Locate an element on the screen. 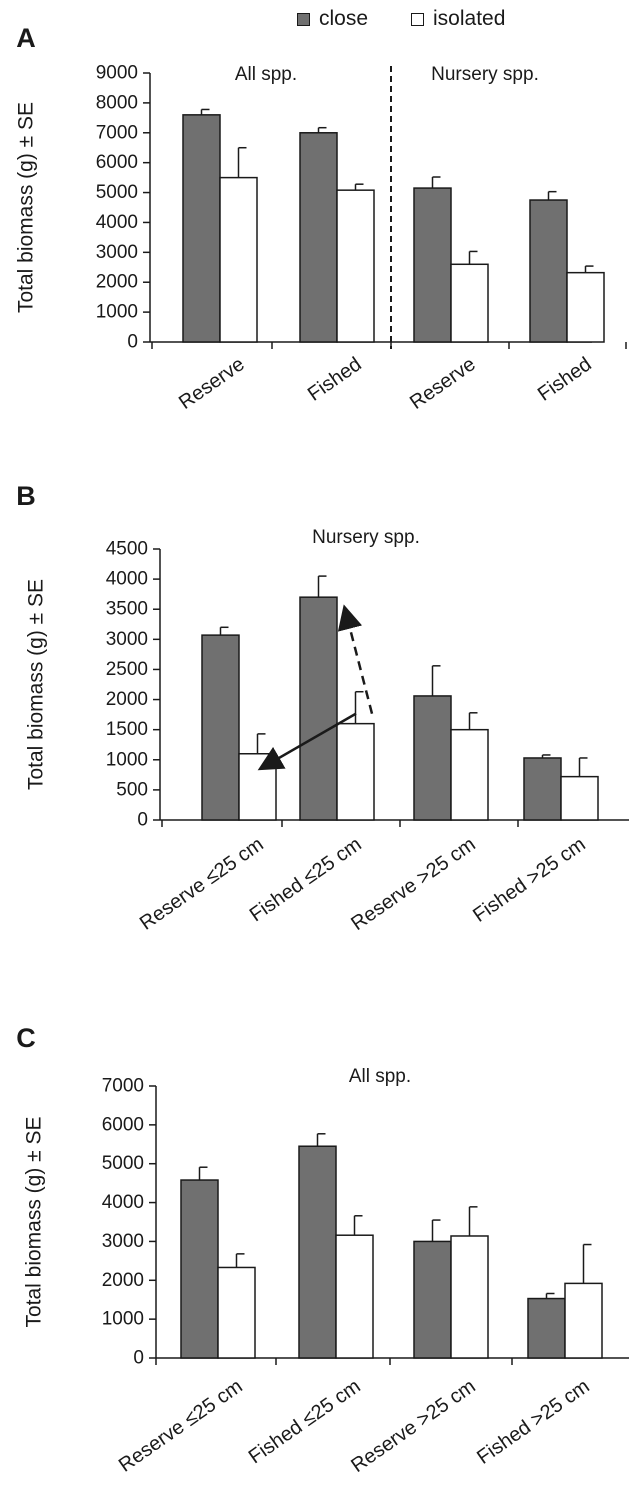 Image resolution: width=629 pixels, height=1501 pixels. close-swatch is located at coordinates (303, 19).